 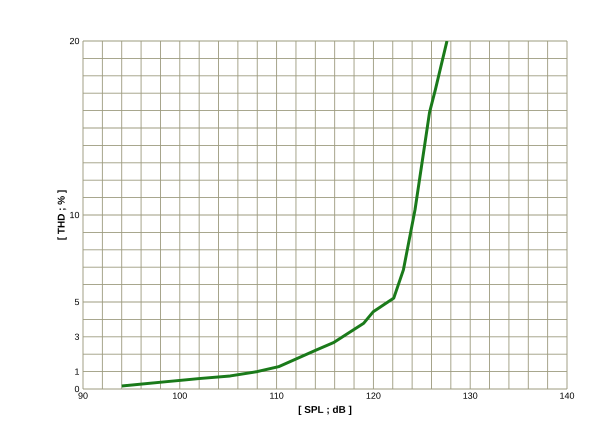 I want to click on x-tick-label: 90, so click(x=83, y=395).